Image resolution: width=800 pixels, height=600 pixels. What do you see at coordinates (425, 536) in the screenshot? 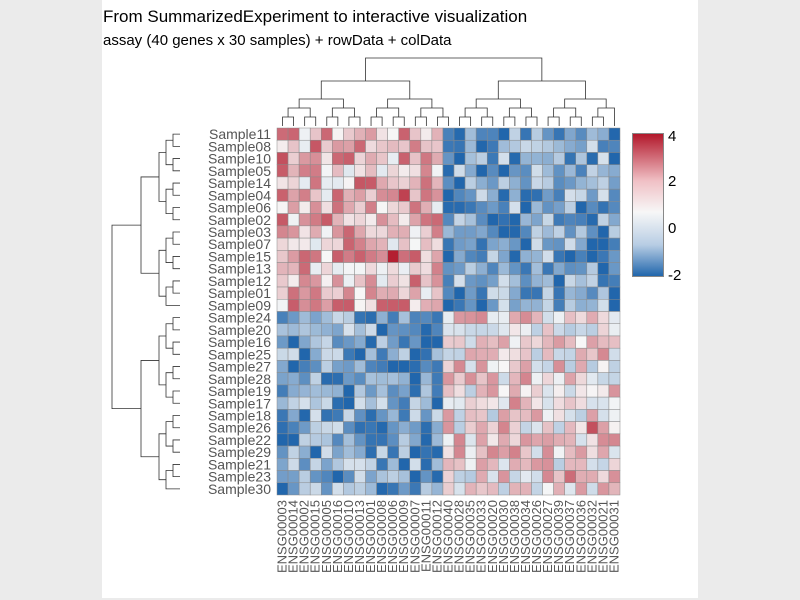
I see `column-label: ENSG00011` at bounding box center [425, 536].